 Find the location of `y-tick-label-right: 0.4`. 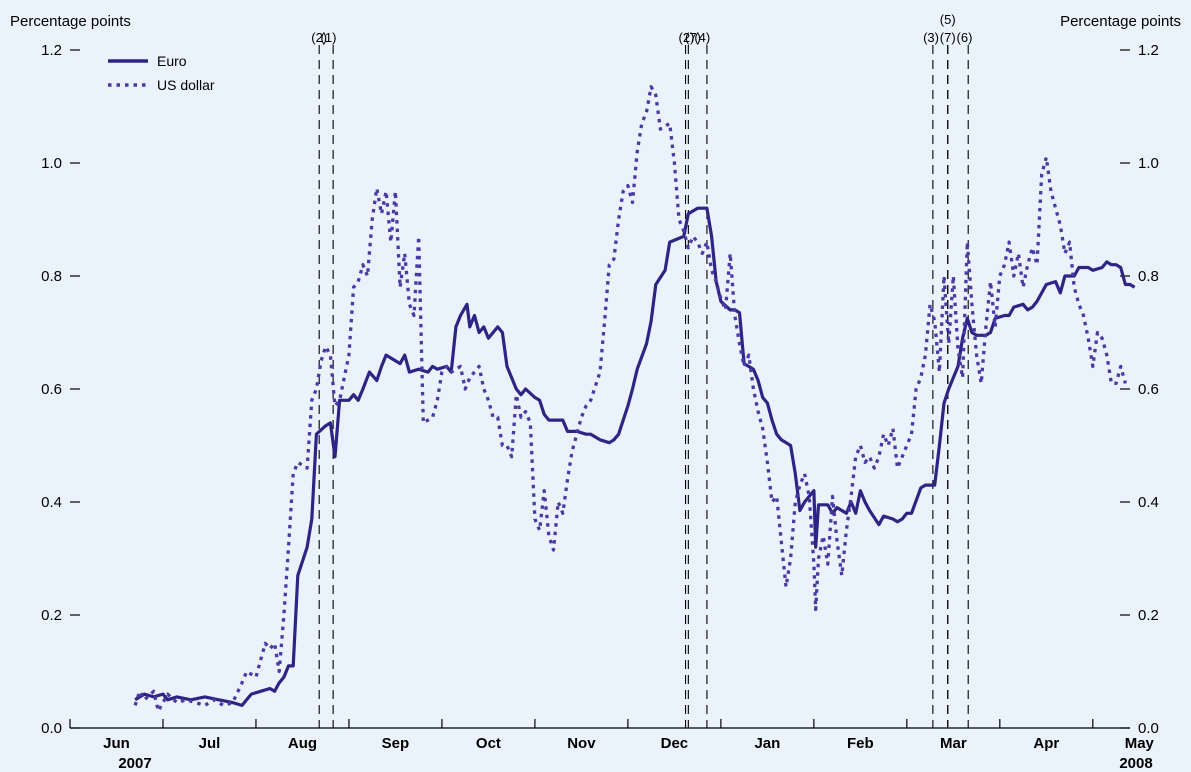

y-tick-label-right: 0.4 is located at coordinates (1148, 502).